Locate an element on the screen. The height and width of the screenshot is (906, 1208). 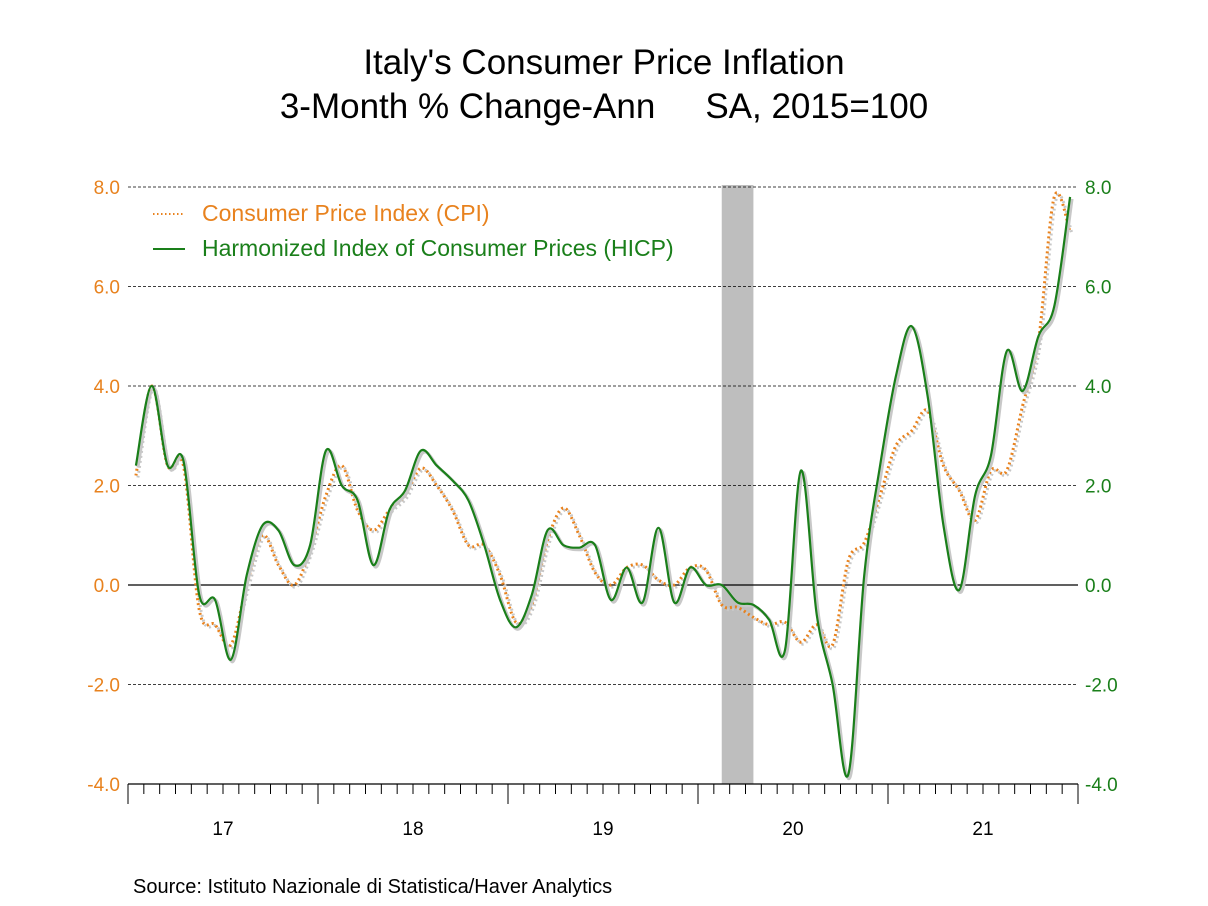
chart-title: Italy's Consumer Price Inflation is located at coordinates (604, 62).